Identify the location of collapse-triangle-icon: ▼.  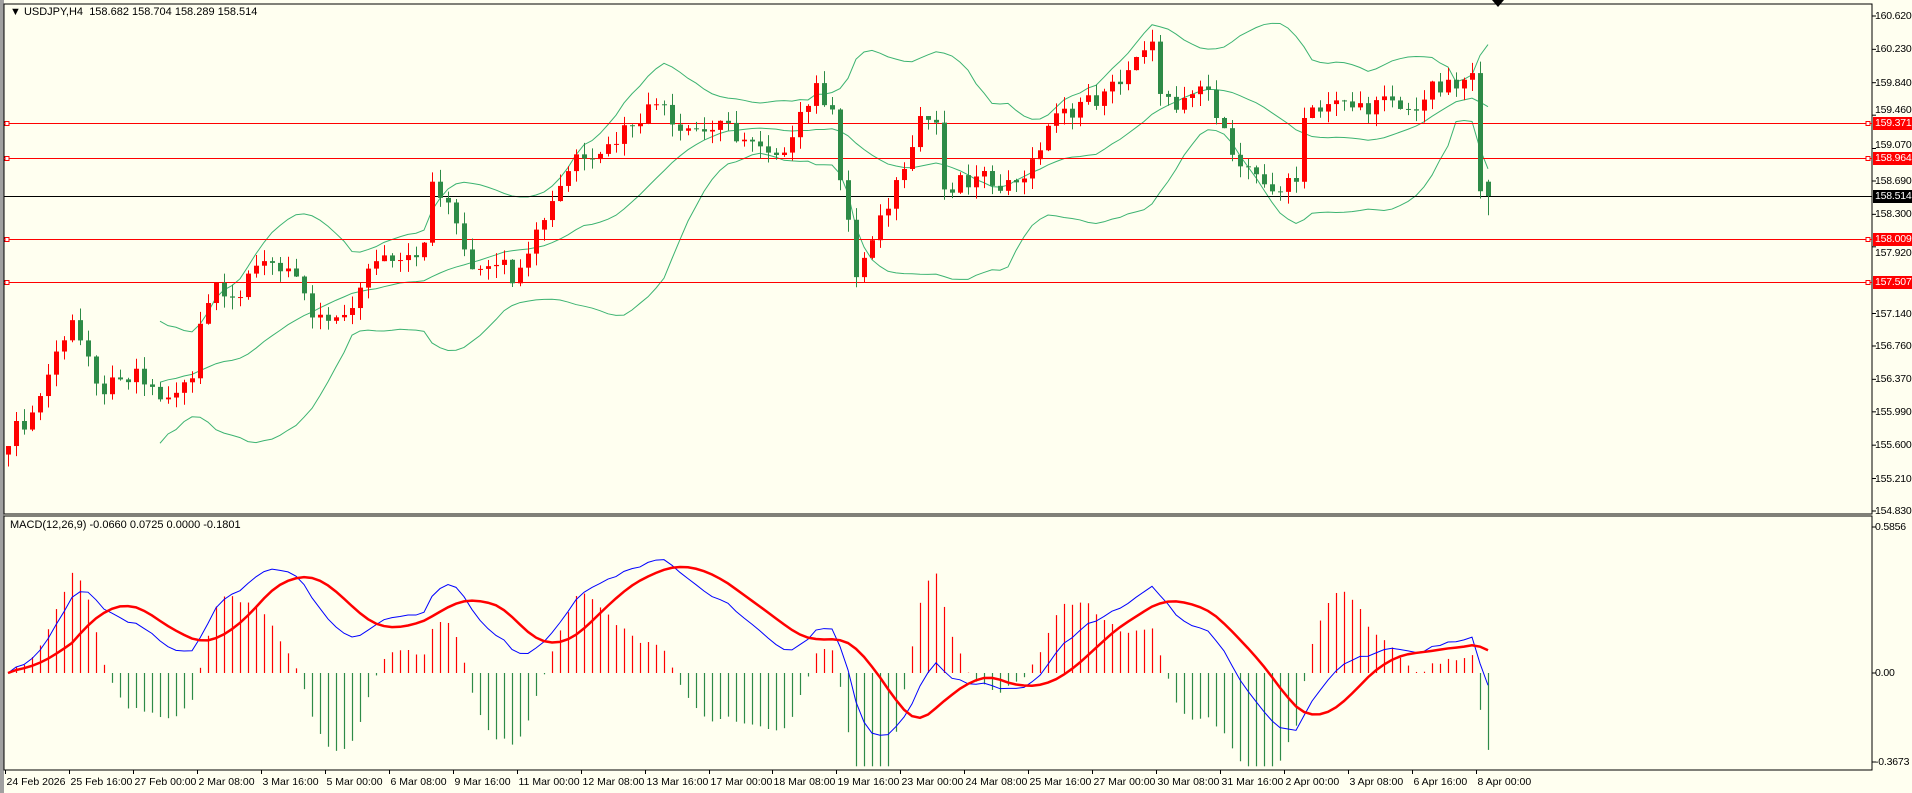
(15, 12).